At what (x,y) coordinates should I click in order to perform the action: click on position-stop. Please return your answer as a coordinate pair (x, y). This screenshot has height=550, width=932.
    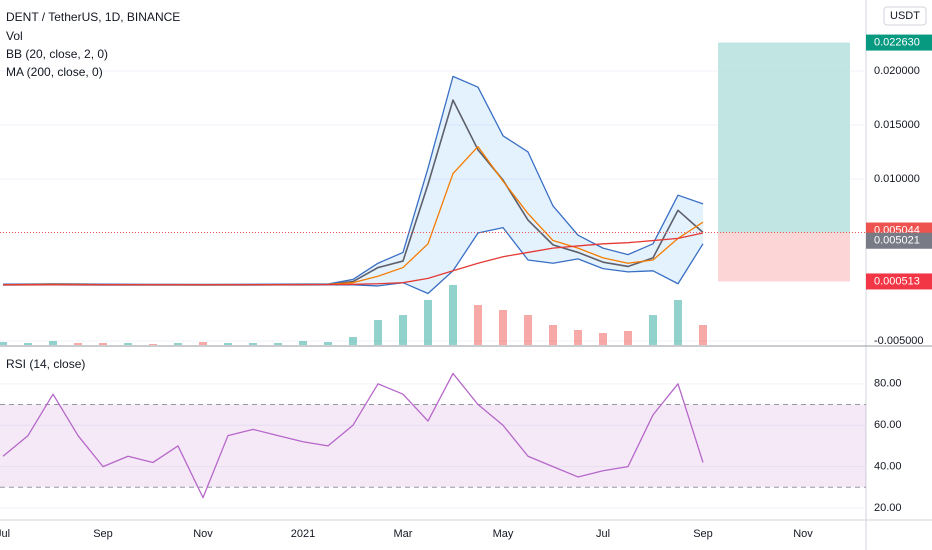
    Looking at the image, I should click on (784, 257).